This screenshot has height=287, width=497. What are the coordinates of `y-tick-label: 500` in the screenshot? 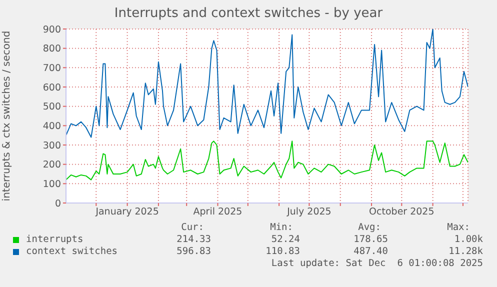 It's located at (51, 107).